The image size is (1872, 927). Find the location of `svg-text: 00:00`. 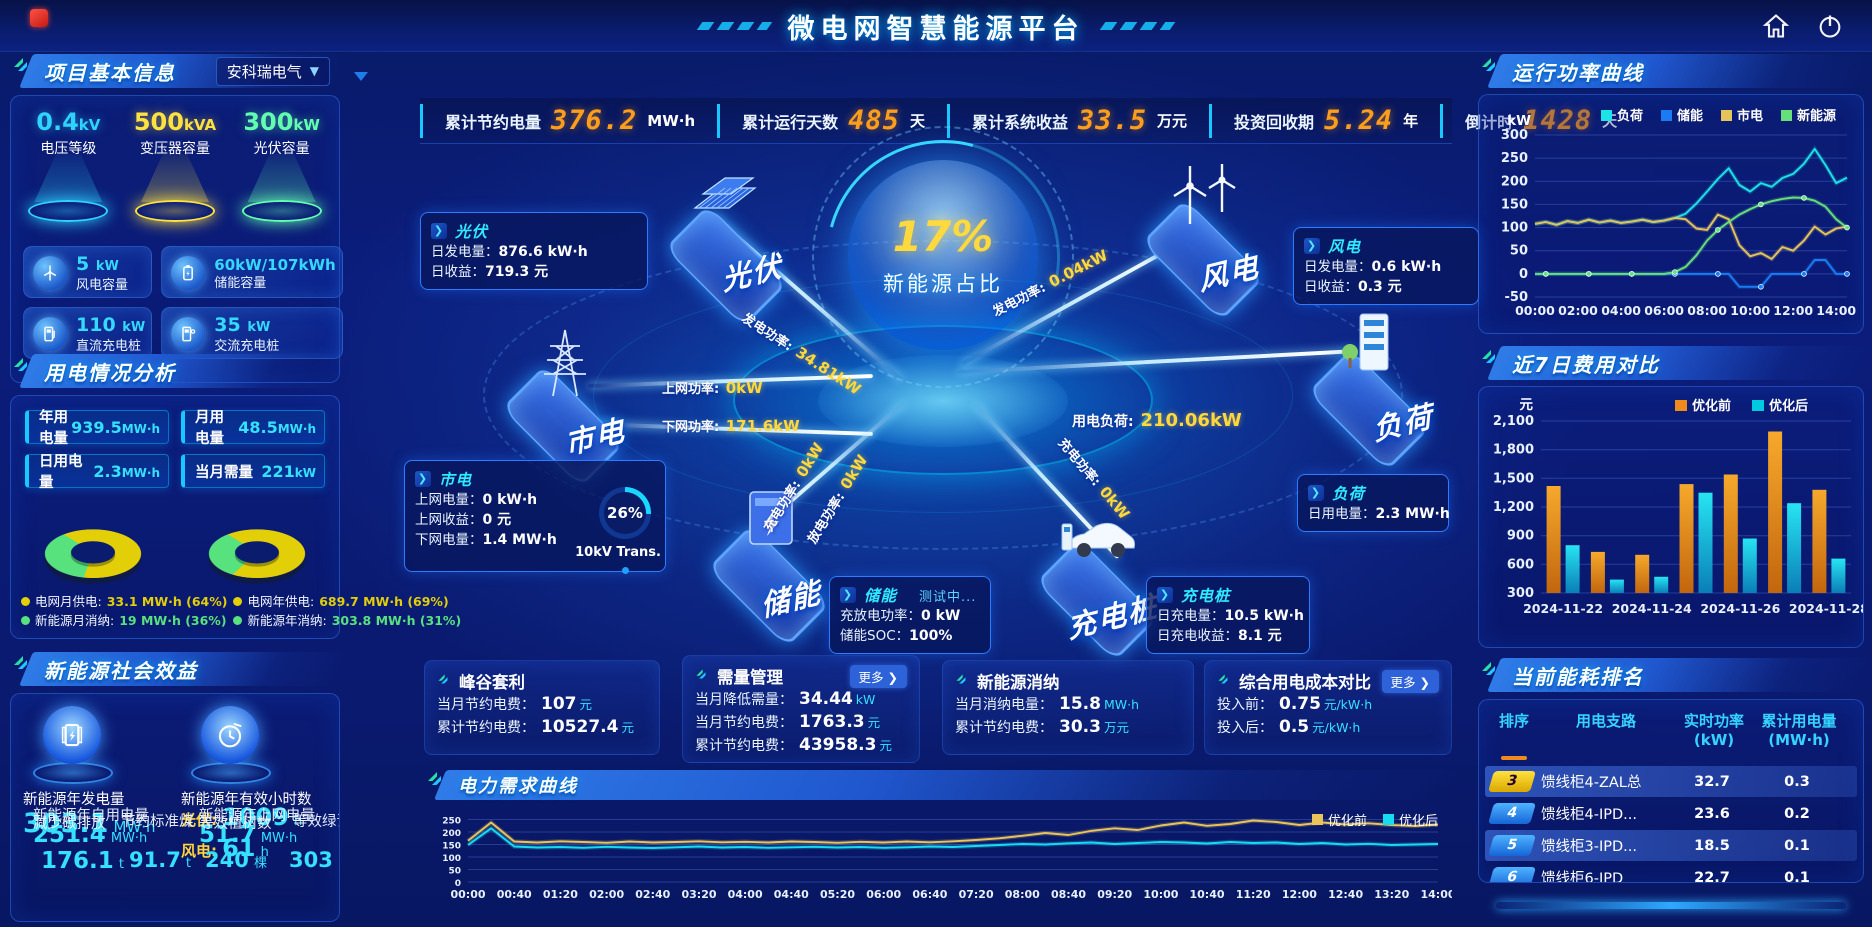

svg-text: 00:00 is located at coordinates (467, 894).